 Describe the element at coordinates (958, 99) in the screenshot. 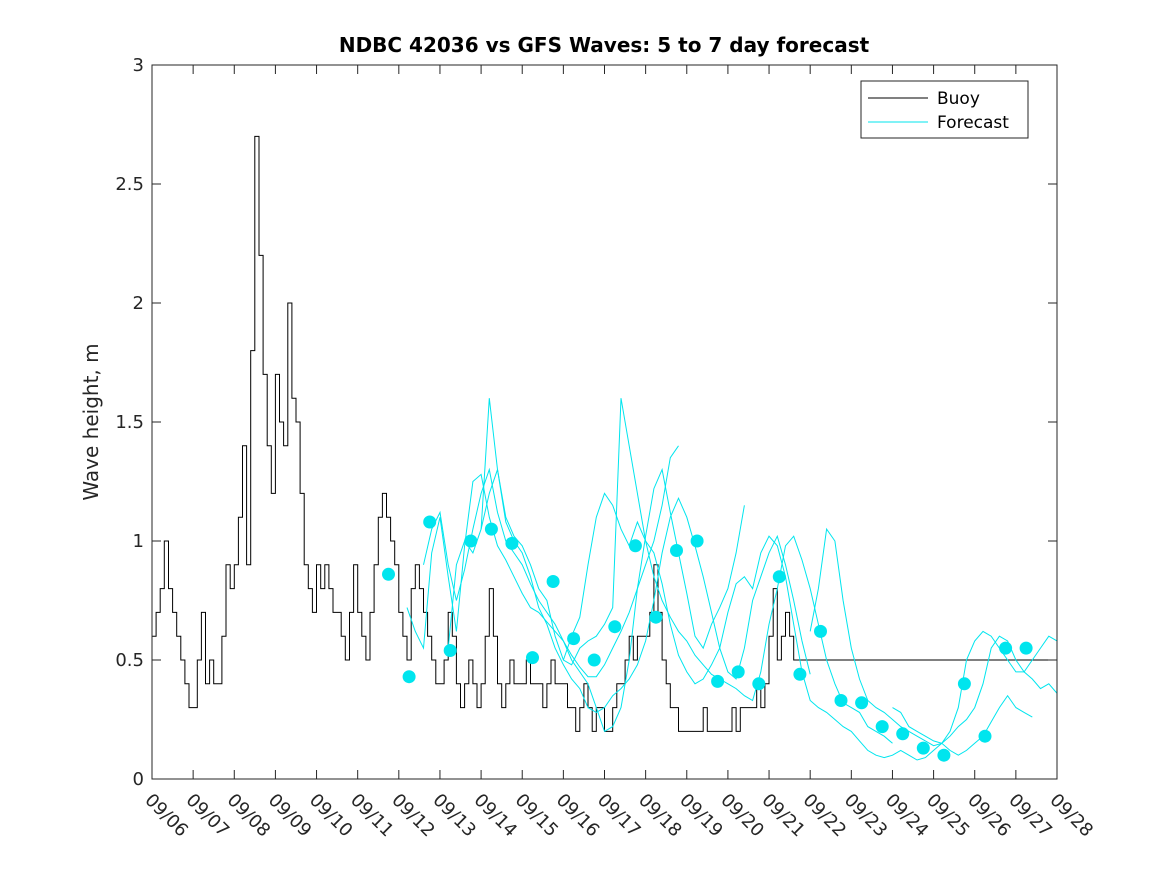

I see `legend-buoy-label: Buoy` at that location.